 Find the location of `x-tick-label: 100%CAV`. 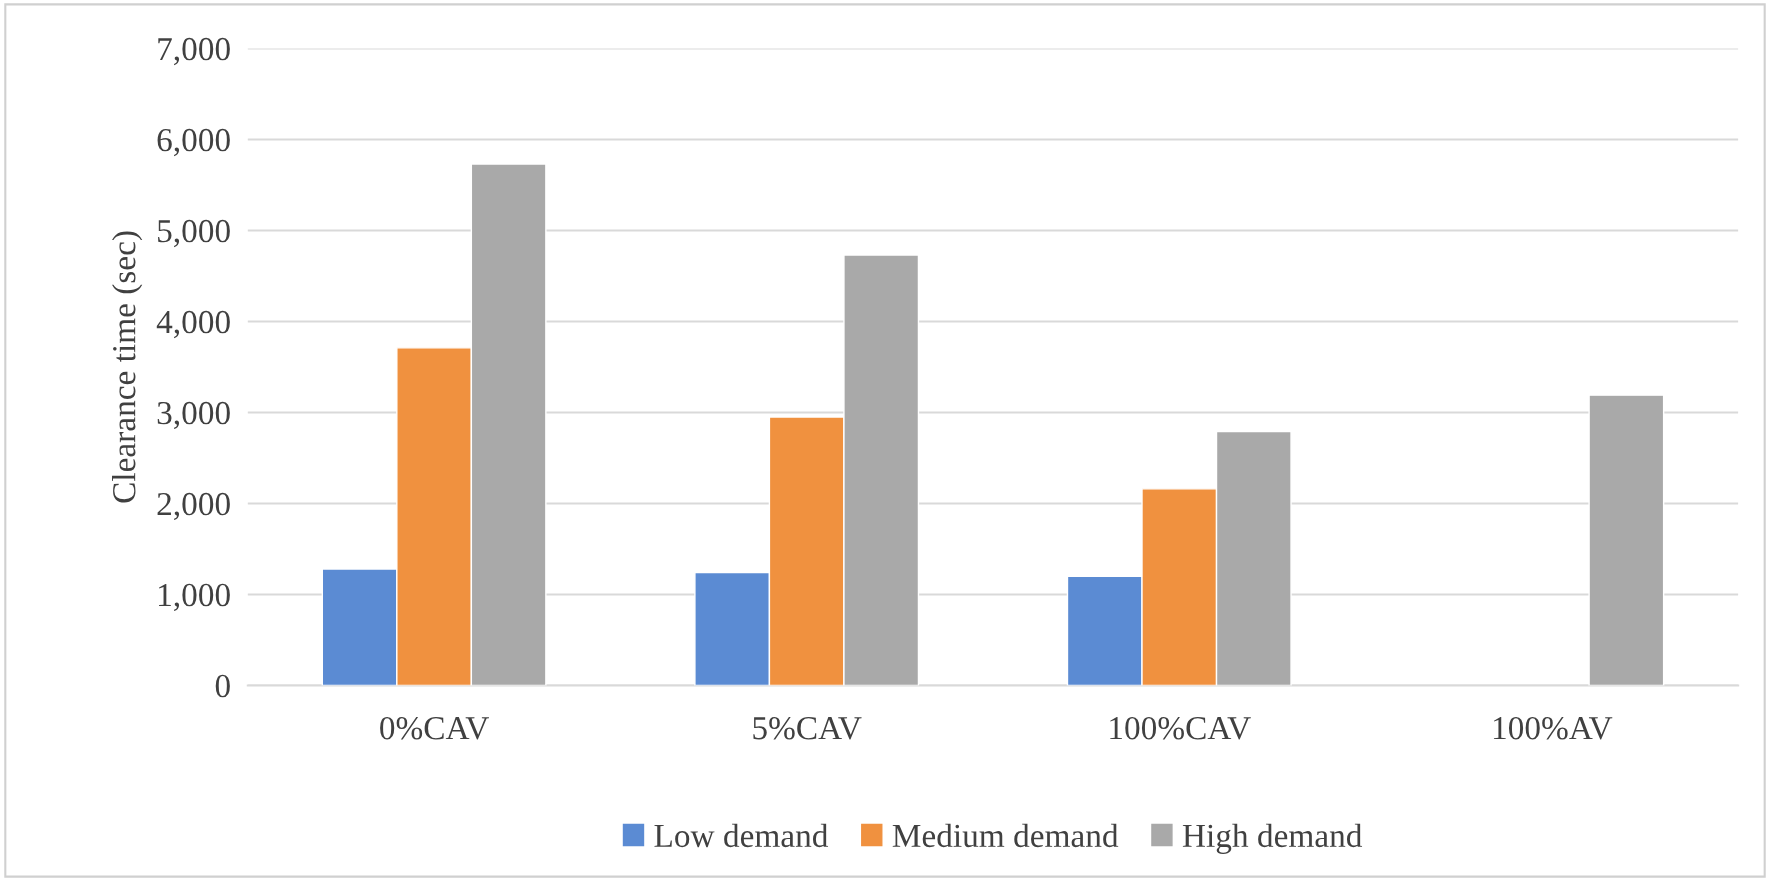

x-tick-label: 100%CAV is located at coordinates (1180, 728).